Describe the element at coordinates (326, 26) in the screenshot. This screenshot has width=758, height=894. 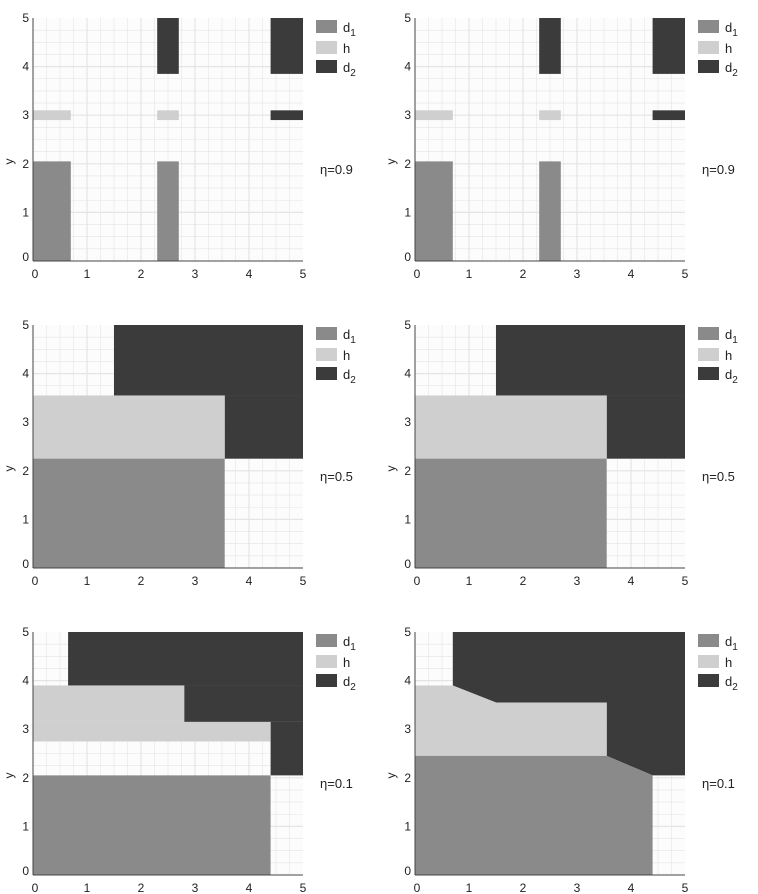
I see `legend-swatch-d1` at that location.